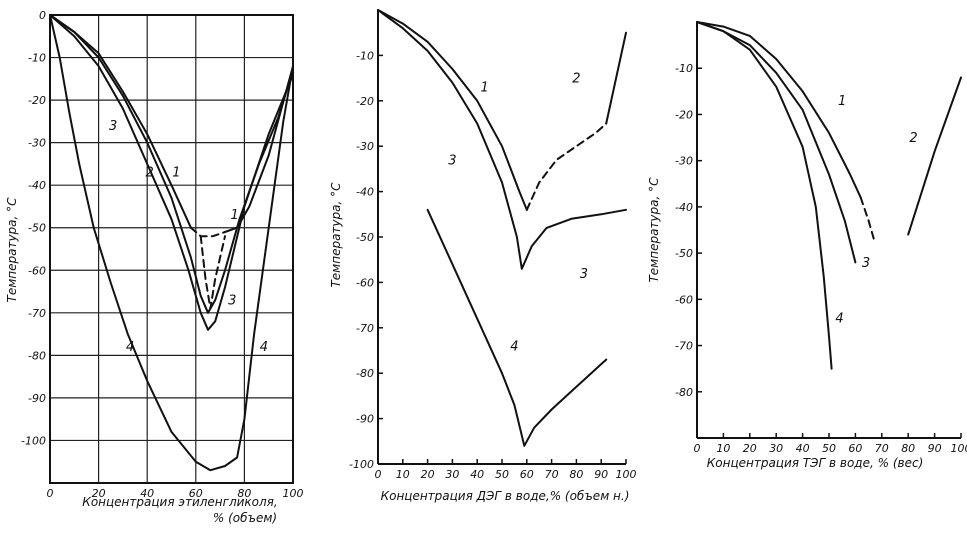 Image resolution: width=967 pixels, height=536 pixels. What do you see at coordinates (179, 502) in the screenshot?
I see `x-axis-label: Концентрация этиленгликоля,` at bounding box center [179, 502].